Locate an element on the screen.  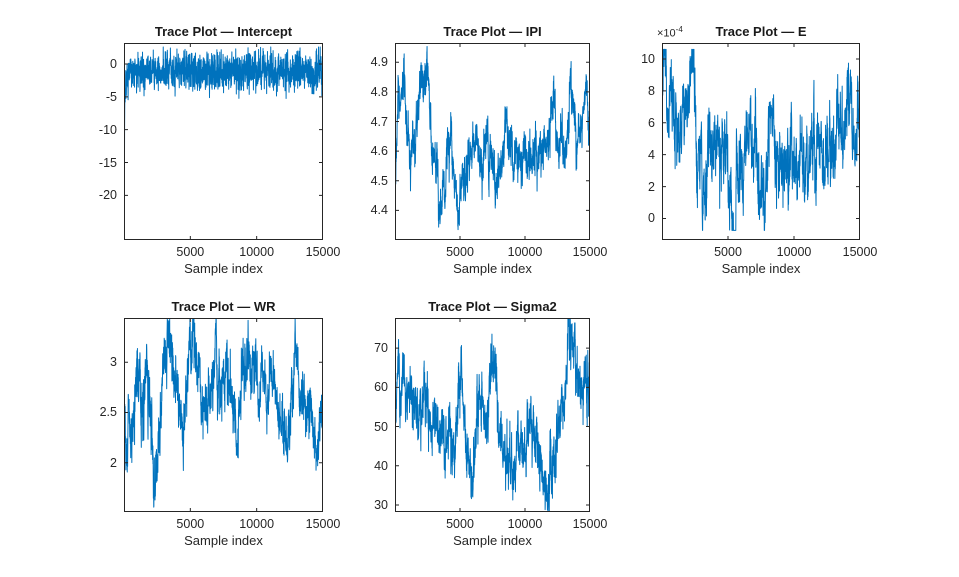
y-tick-label: 4.8 is located at coordinates (379, 91).